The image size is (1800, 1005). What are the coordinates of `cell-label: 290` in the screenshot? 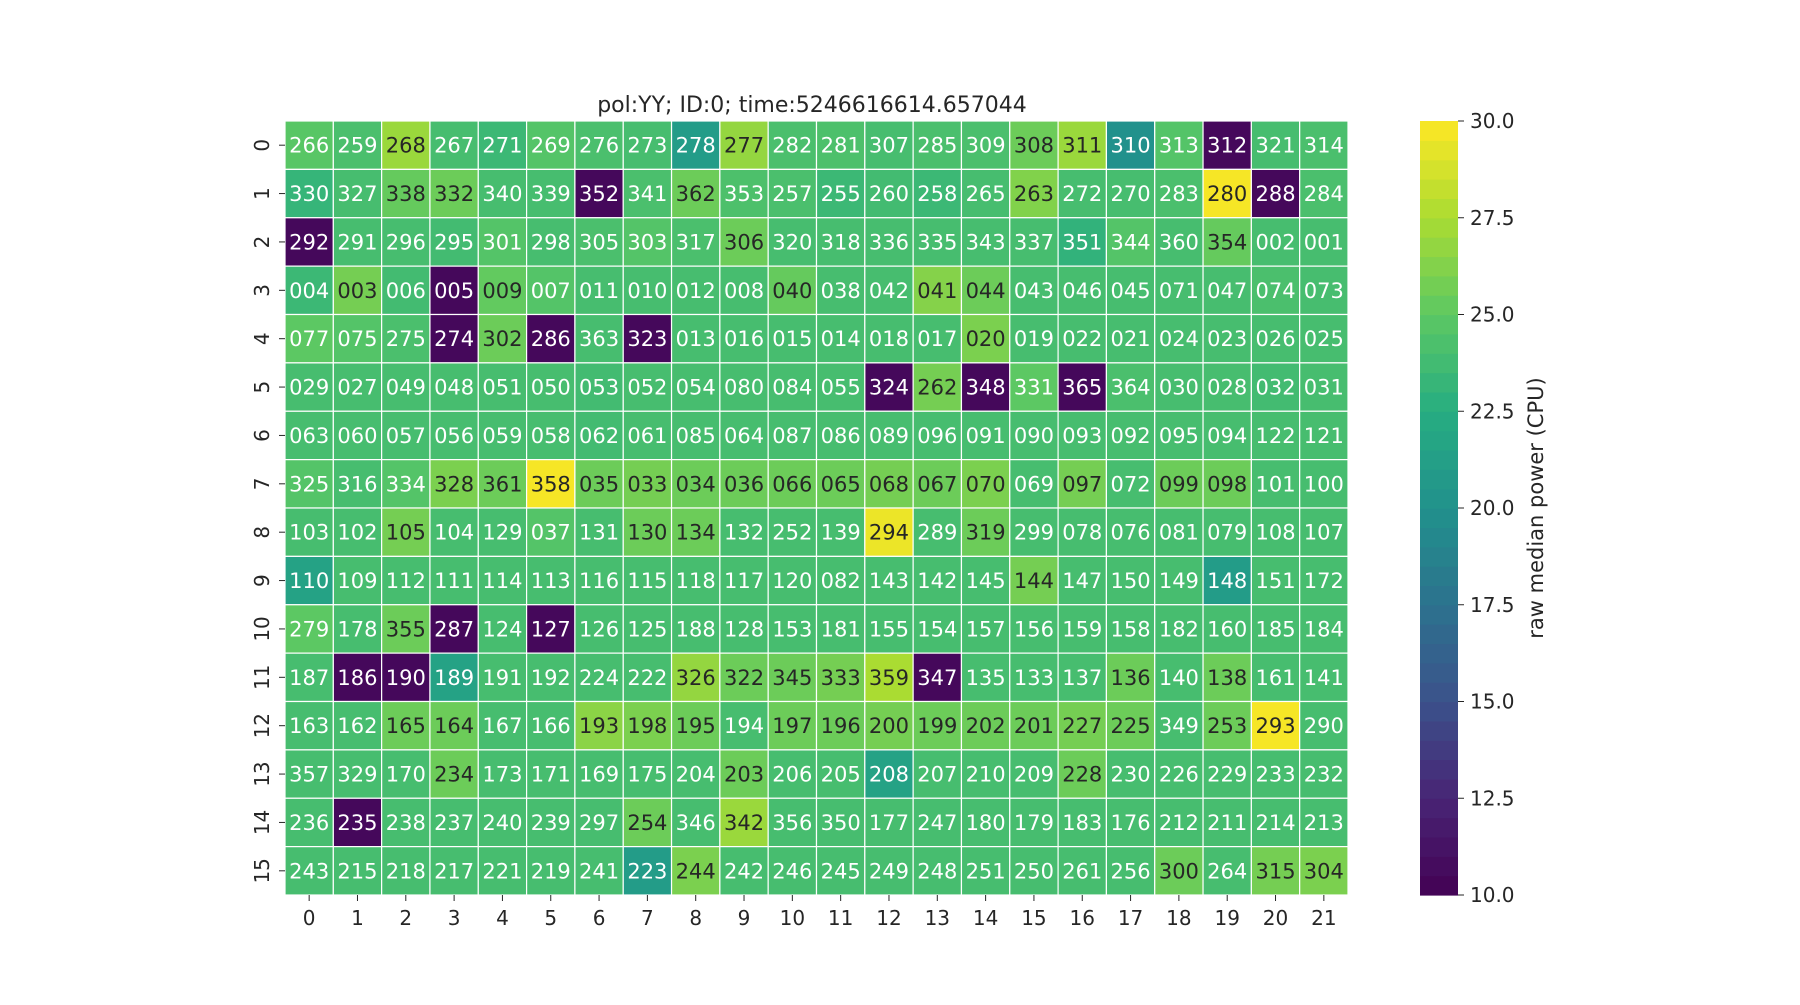 It's located at (1324, 726).